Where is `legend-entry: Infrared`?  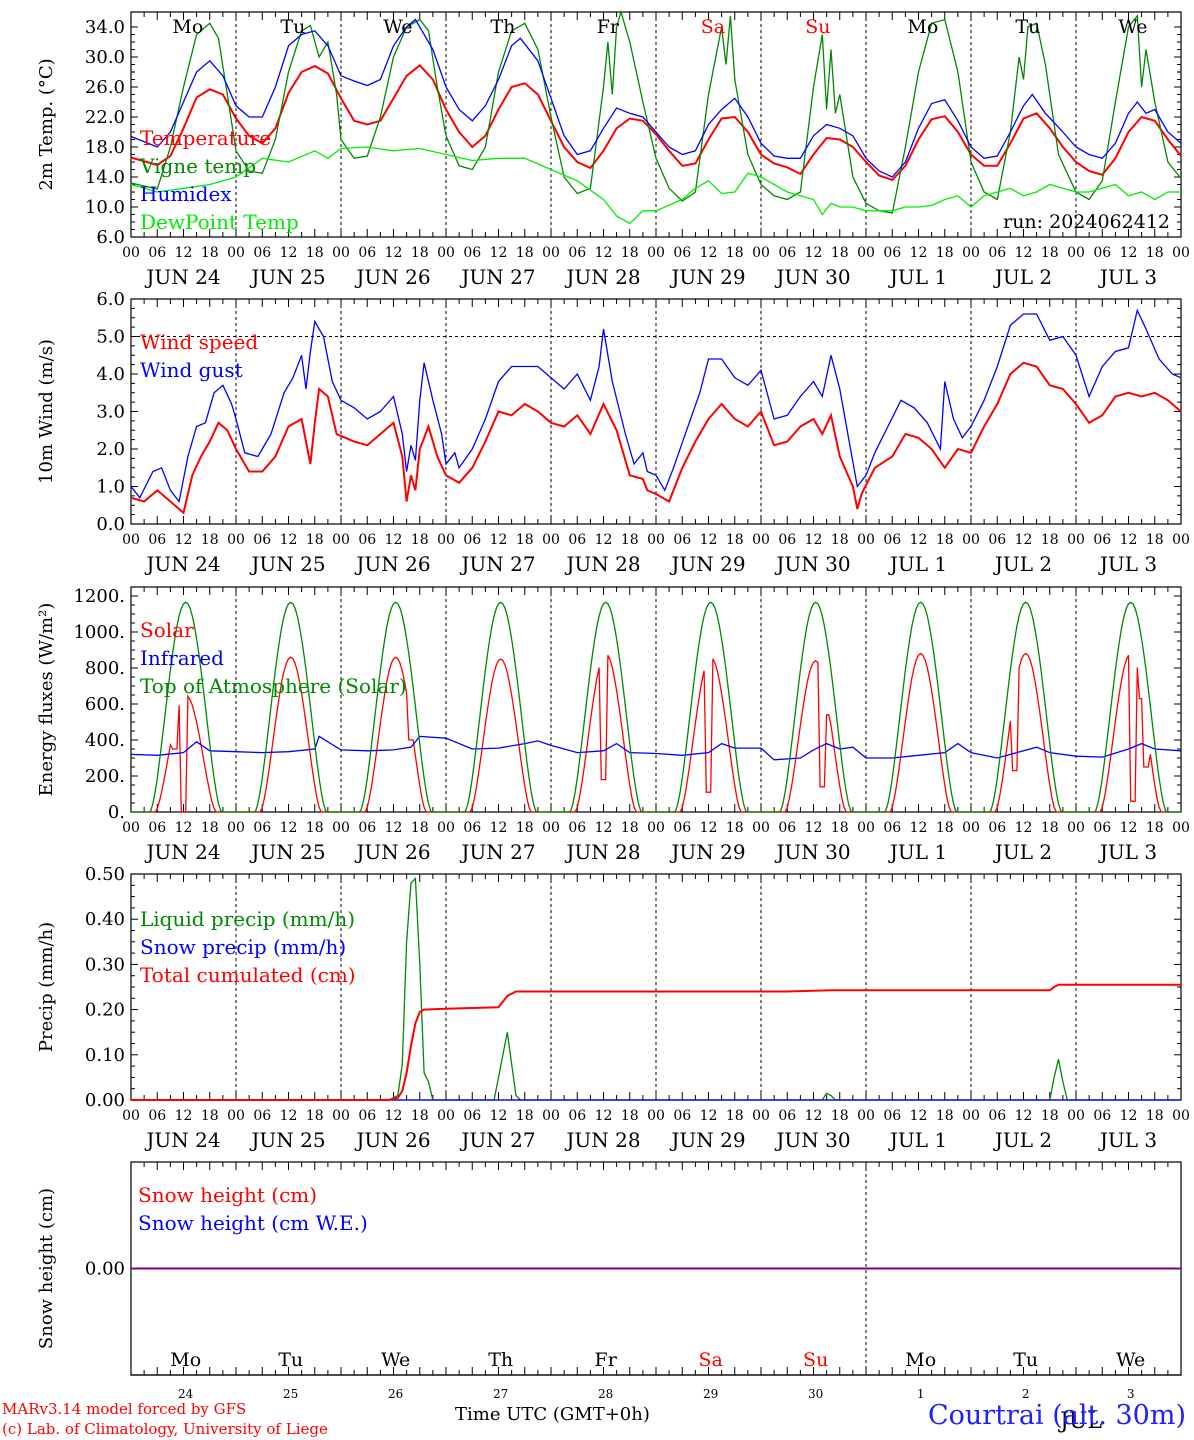 legend-entry: Infrared is located at coordinates (182, 658).